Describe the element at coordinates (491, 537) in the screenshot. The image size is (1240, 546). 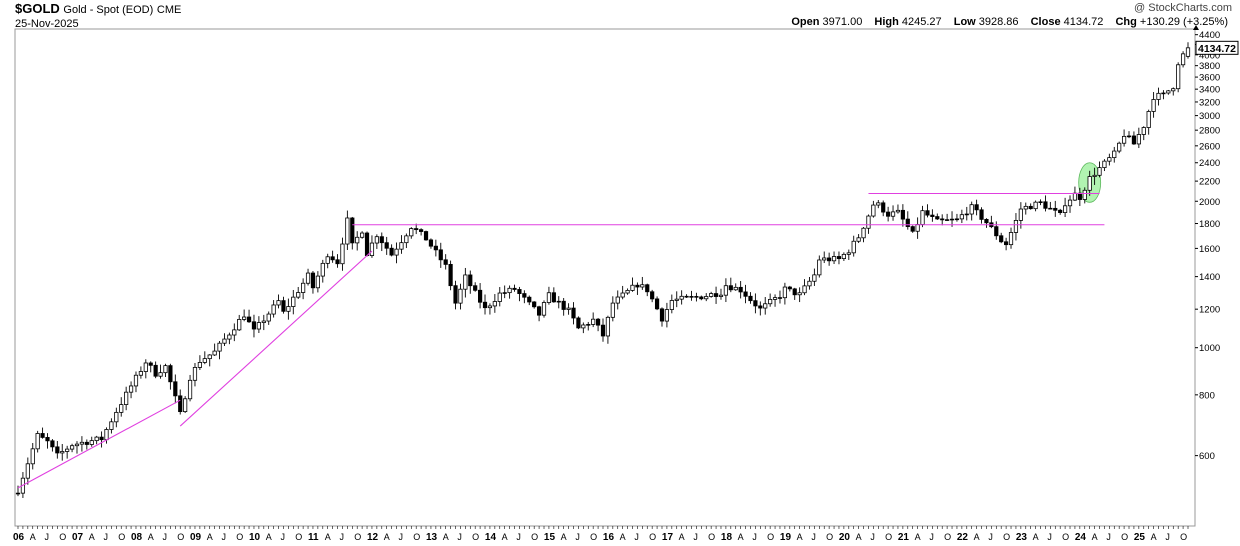
I see `x-year-label: 14` at that location.